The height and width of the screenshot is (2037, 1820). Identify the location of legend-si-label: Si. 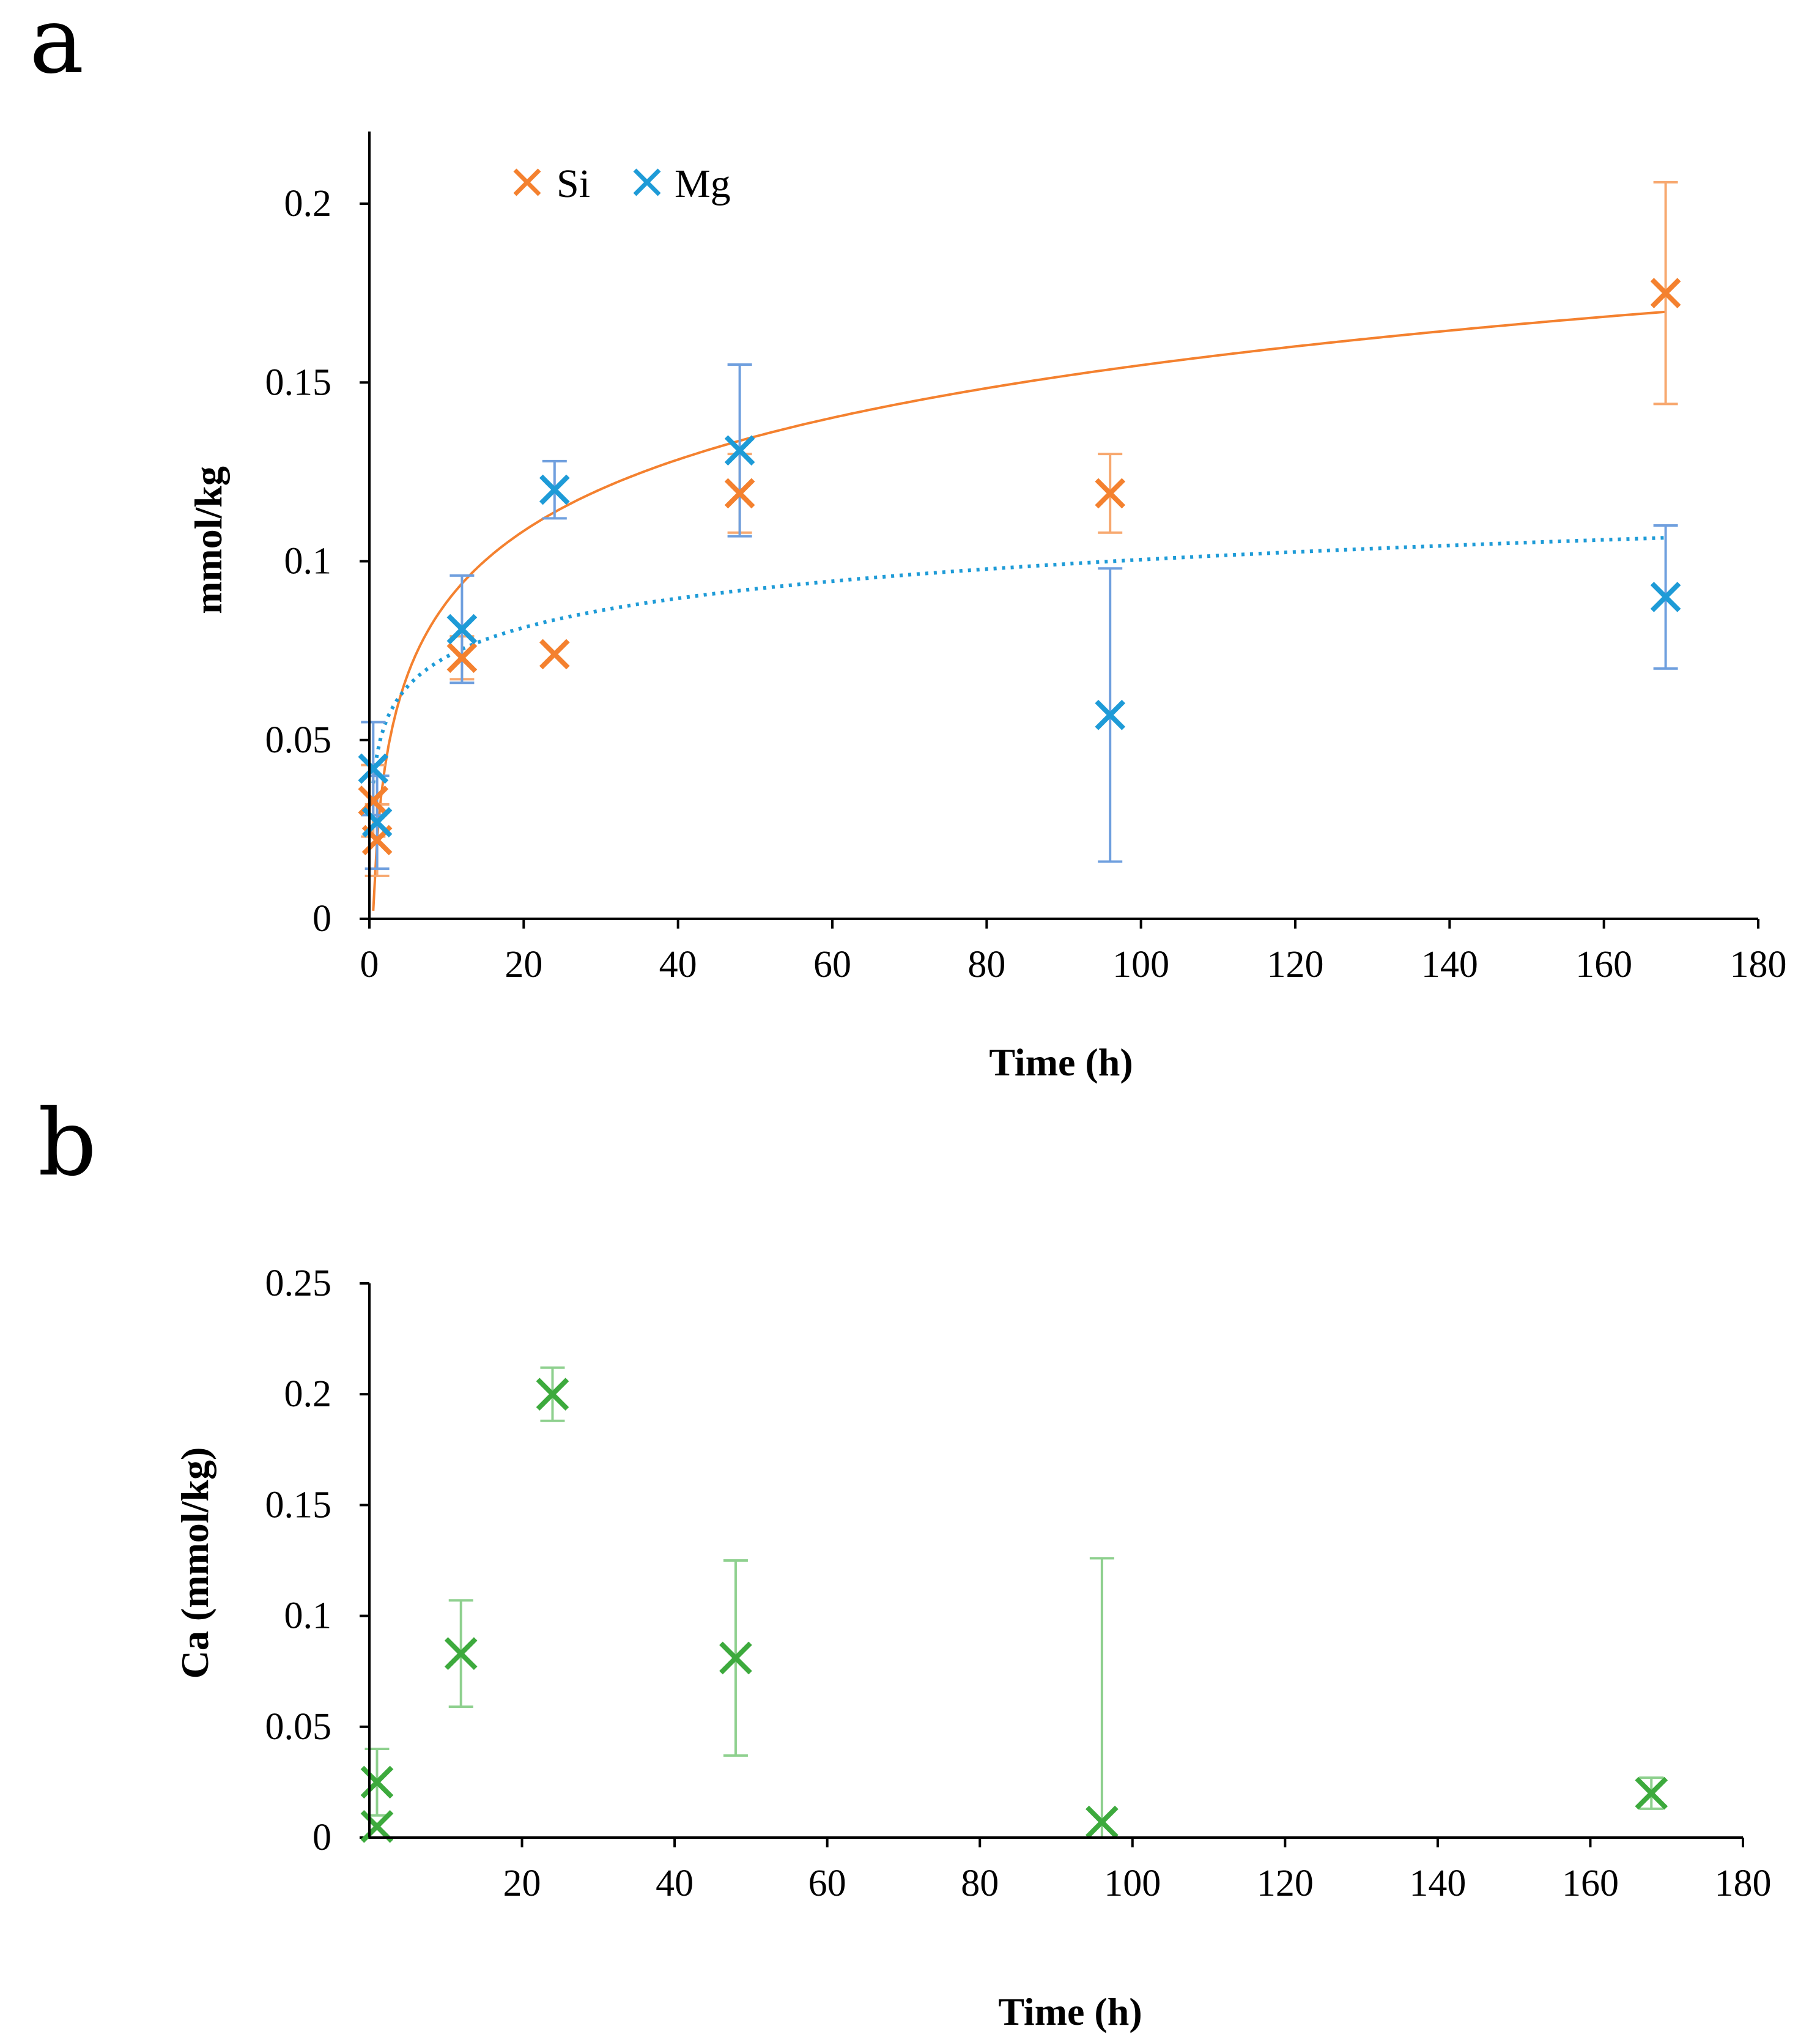
(573, 183).